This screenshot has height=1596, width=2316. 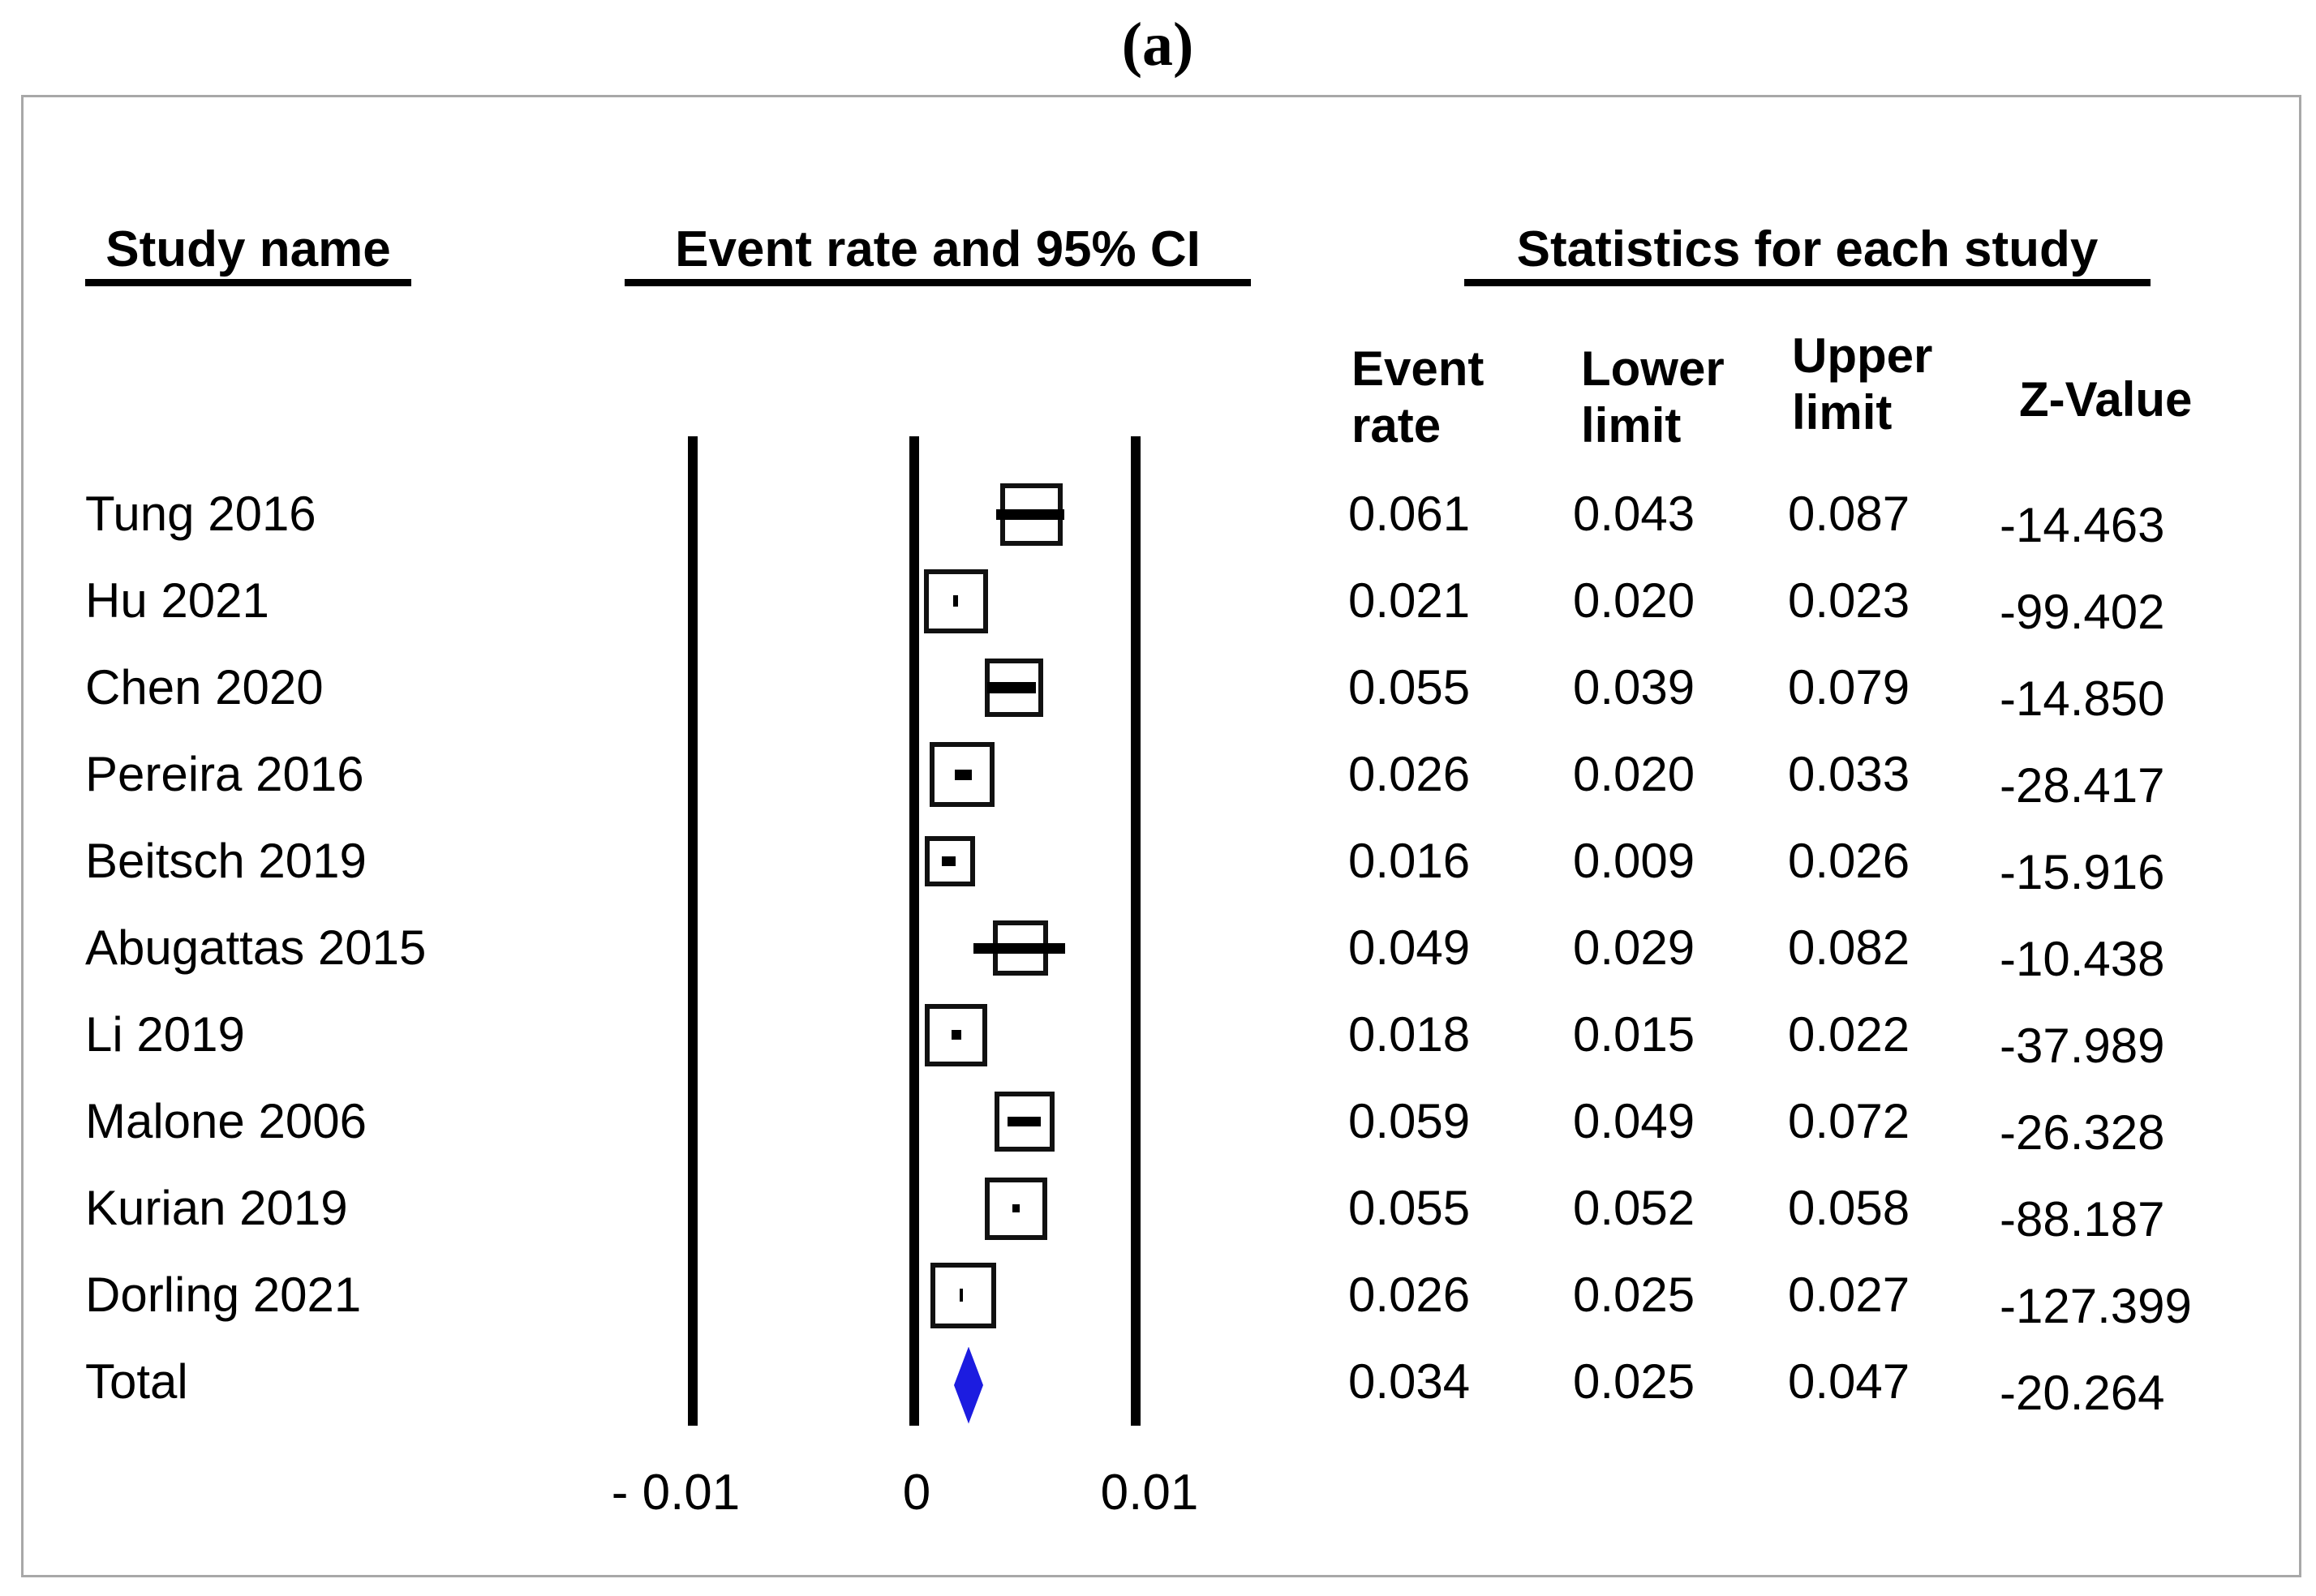 What do you see at coordinates (1634, 861) in the screenshot?
I see `study-row-lower-limit: 0.009` at bounding box center [1634, 861].